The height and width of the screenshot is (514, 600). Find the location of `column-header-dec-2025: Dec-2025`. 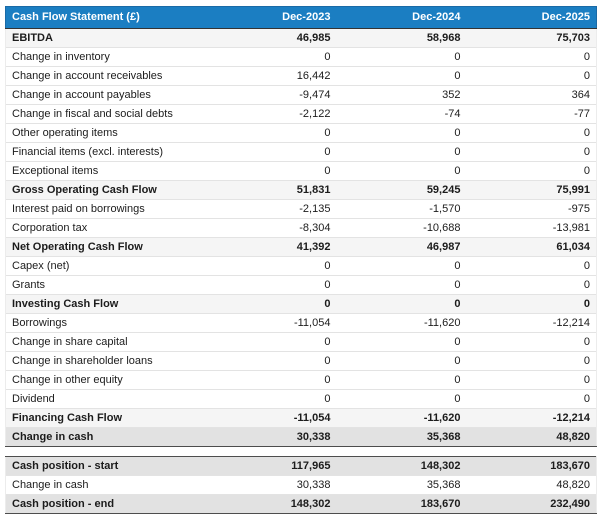

column-header-dec-2025: Dec-2025 is located at coordinates (532, 17).